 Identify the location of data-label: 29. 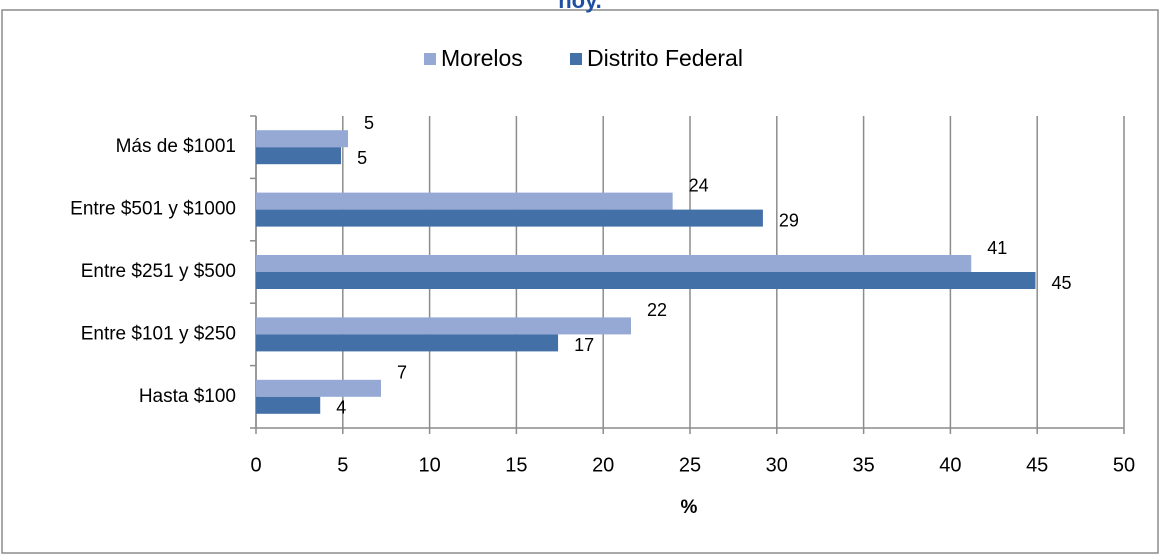
(789, 220).